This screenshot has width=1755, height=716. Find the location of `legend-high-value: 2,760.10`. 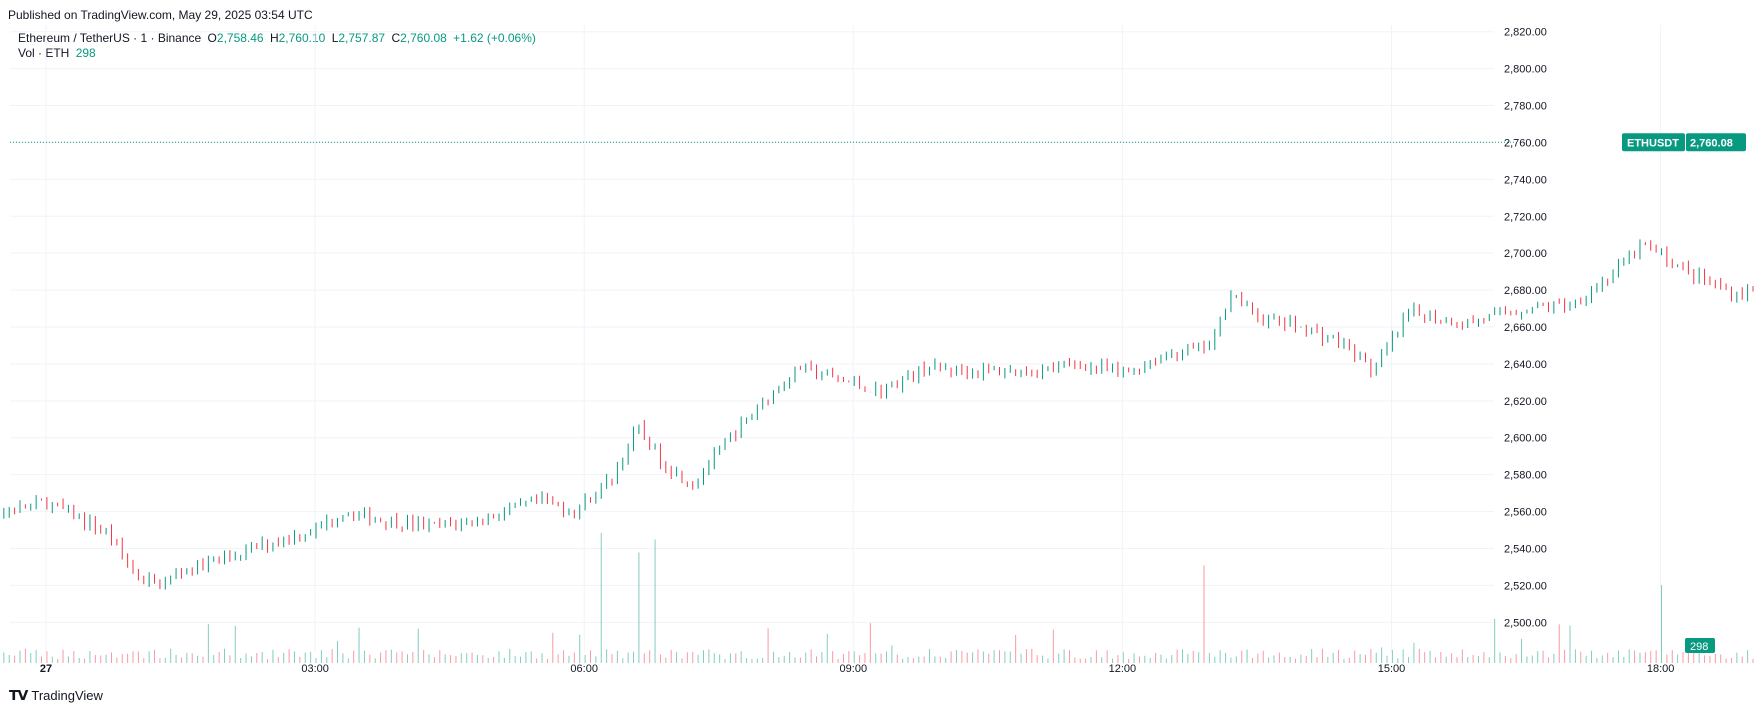

legend-high-value: 2,760.10 is located at coordinates (302, 38).